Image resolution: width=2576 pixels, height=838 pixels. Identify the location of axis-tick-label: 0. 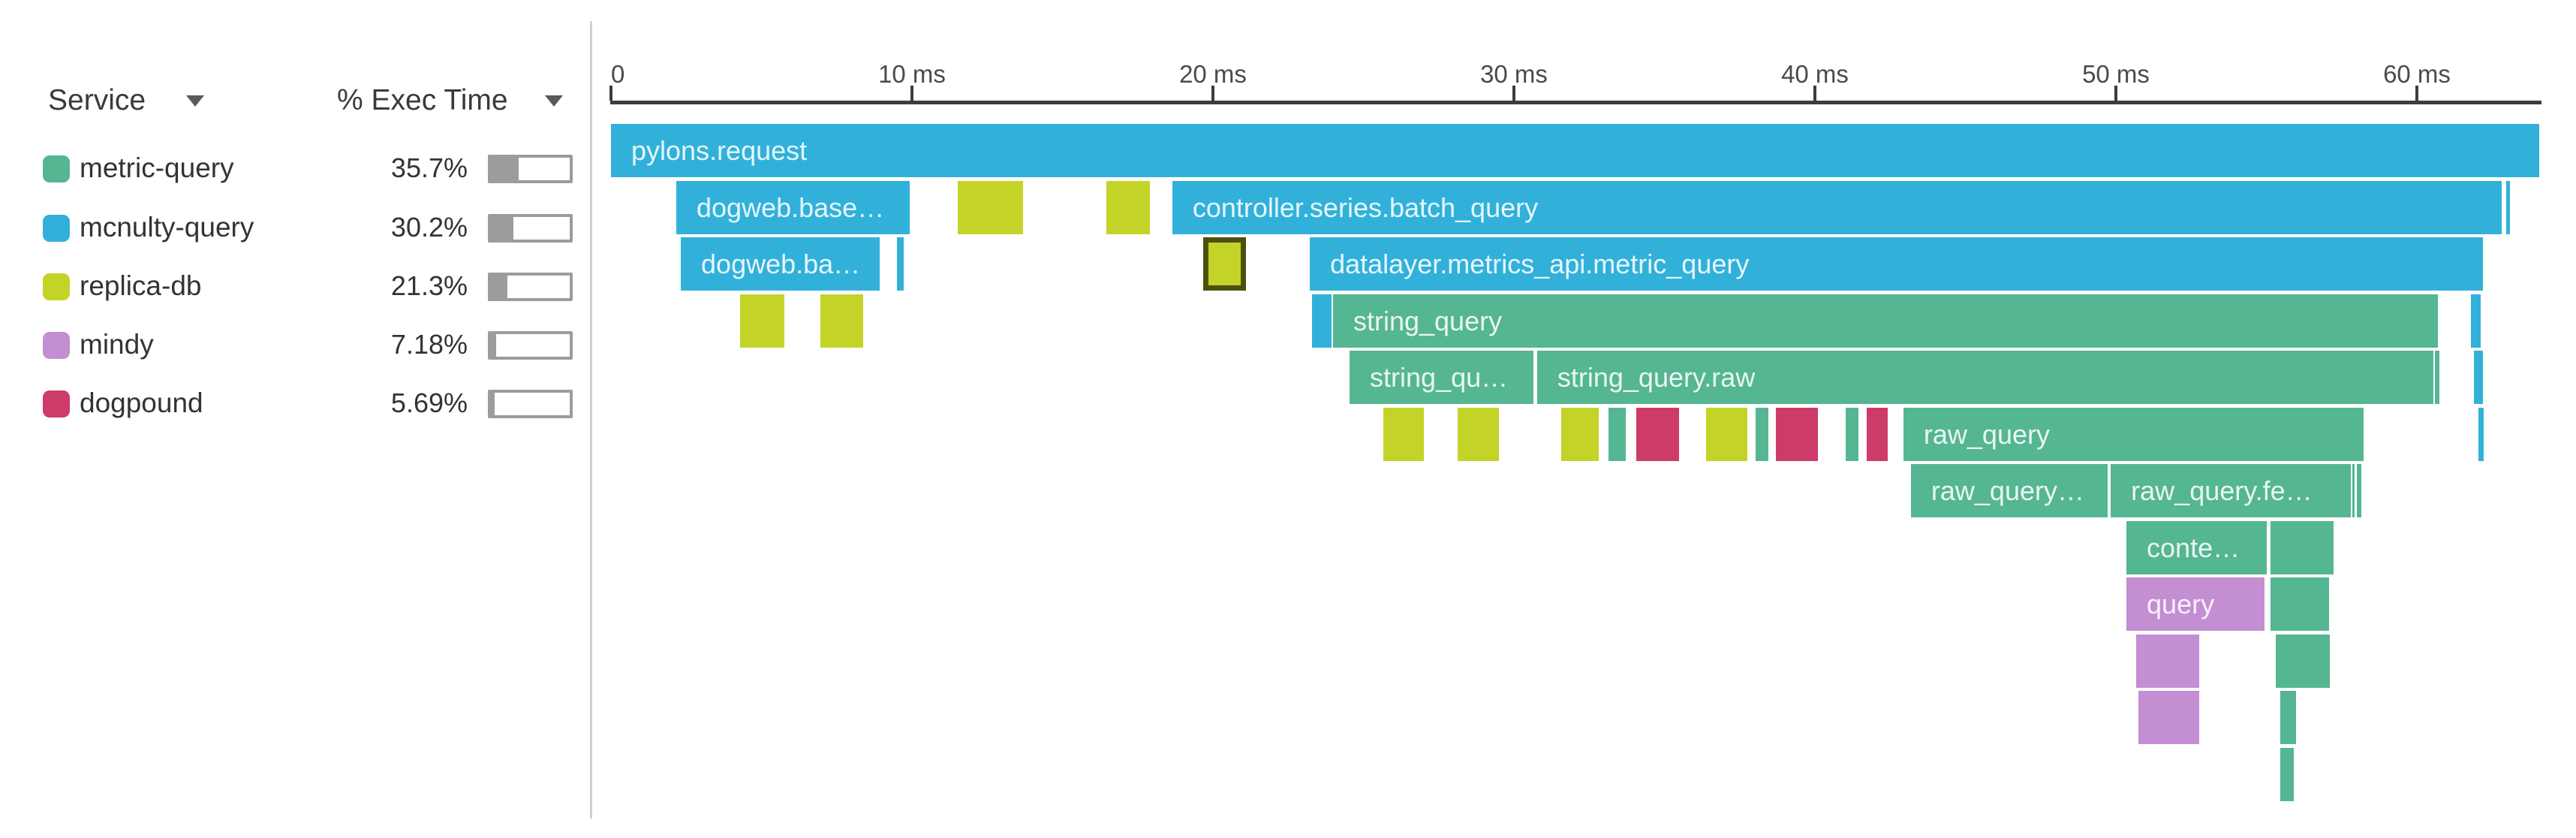
(618, 74).